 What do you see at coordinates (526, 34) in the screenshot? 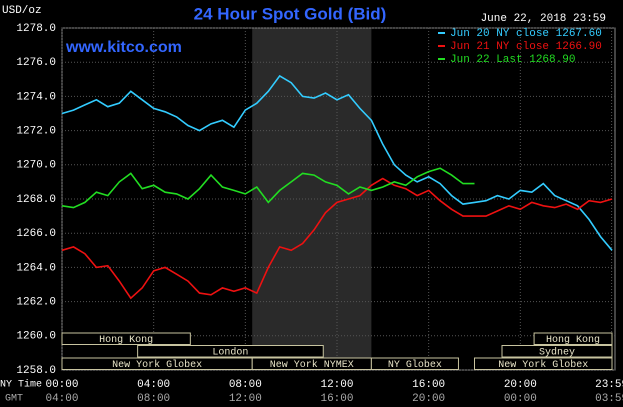
I see `legend-label: Jun 20 NY close 1267.60` at bounding box center [526, 34].